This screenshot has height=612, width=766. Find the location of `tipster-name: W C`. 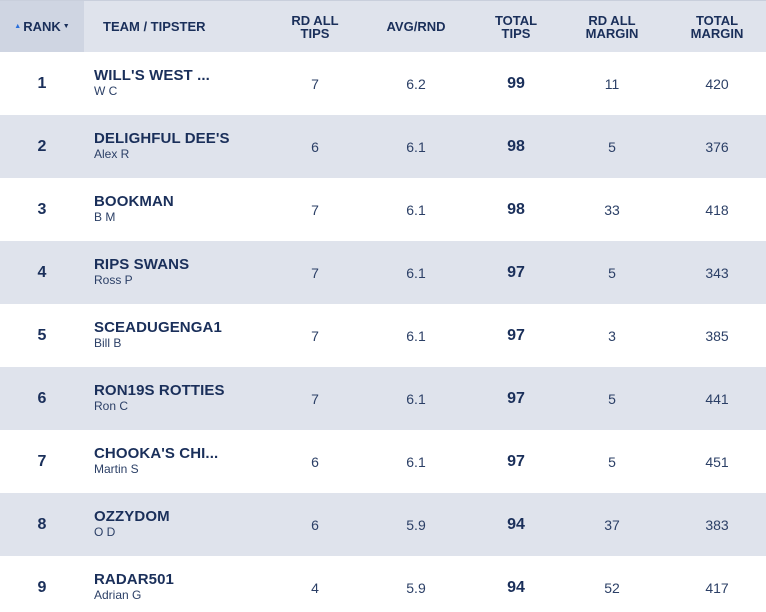

tipster-name: W C is located at coordinates (106, 91).